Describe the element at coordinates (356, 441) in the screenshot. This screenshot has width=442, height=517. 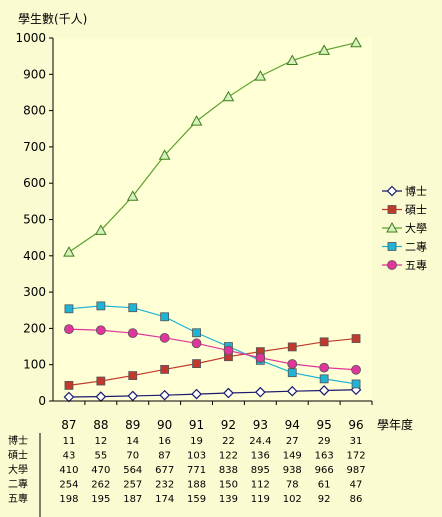
I see `table-cell: 31` at that location.